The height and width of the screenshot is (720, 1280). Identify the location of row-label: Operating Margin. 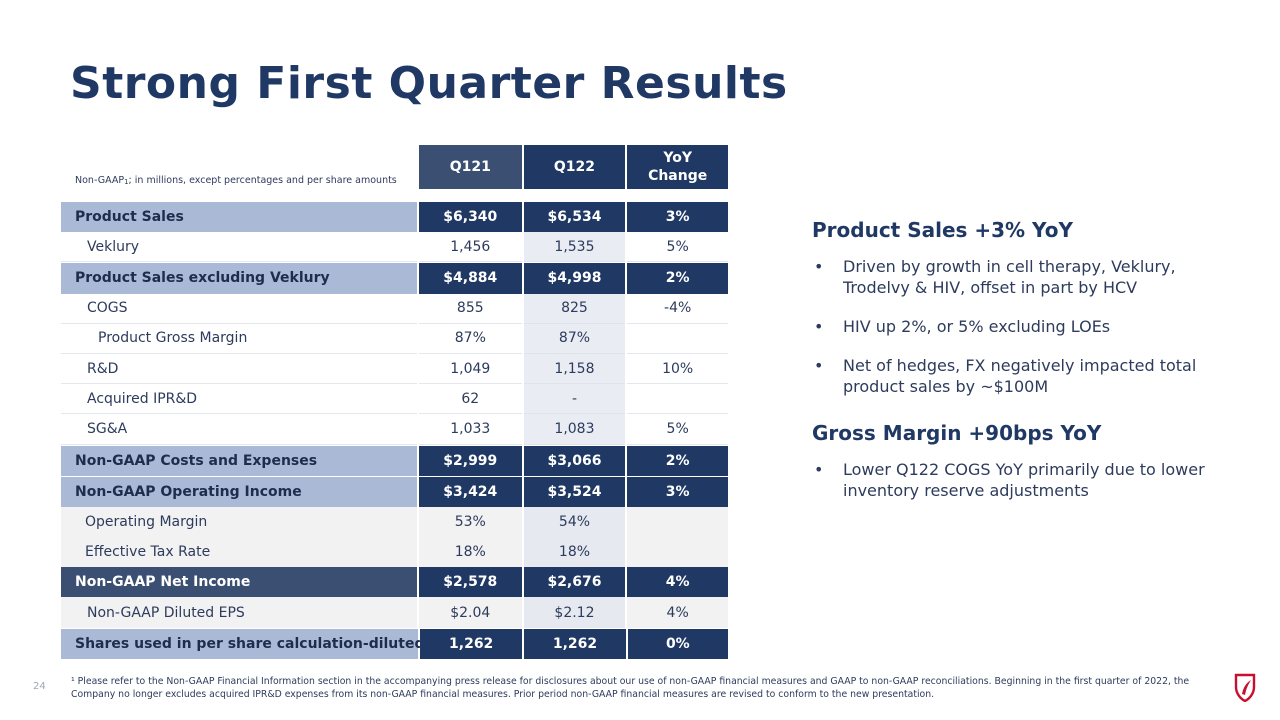
(239, 522).